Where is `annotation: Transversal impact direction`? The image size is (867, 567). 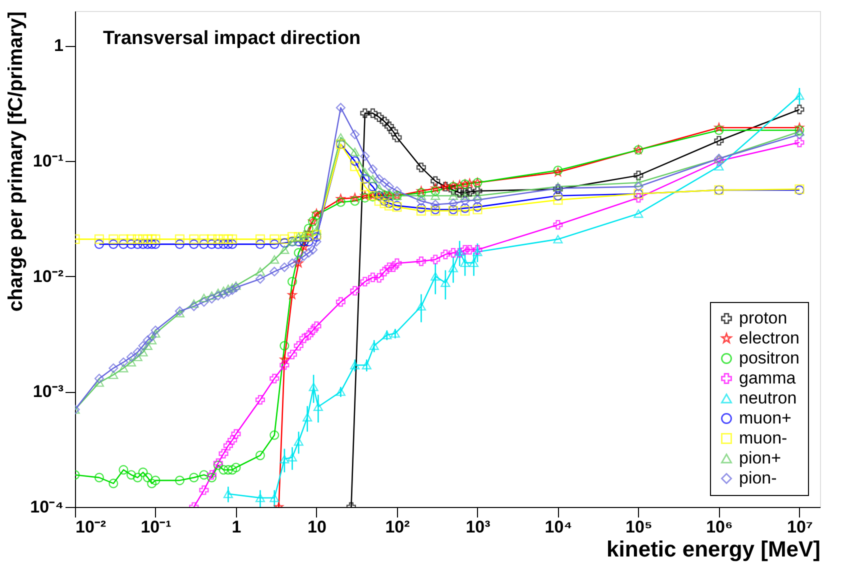
annotation: Transversal impact direction is located at coordinates (232, 38).